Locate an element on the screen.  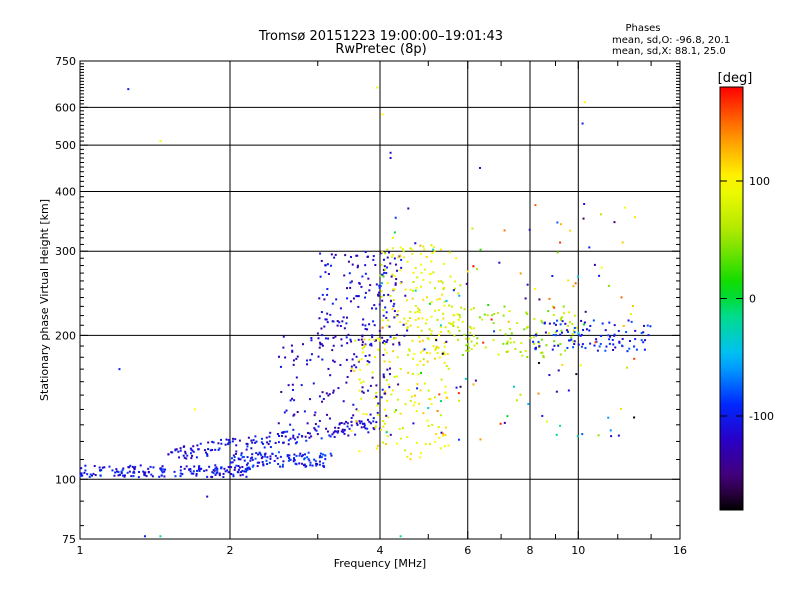
y-tick-label: 300 is located at coordinates (65, 251).